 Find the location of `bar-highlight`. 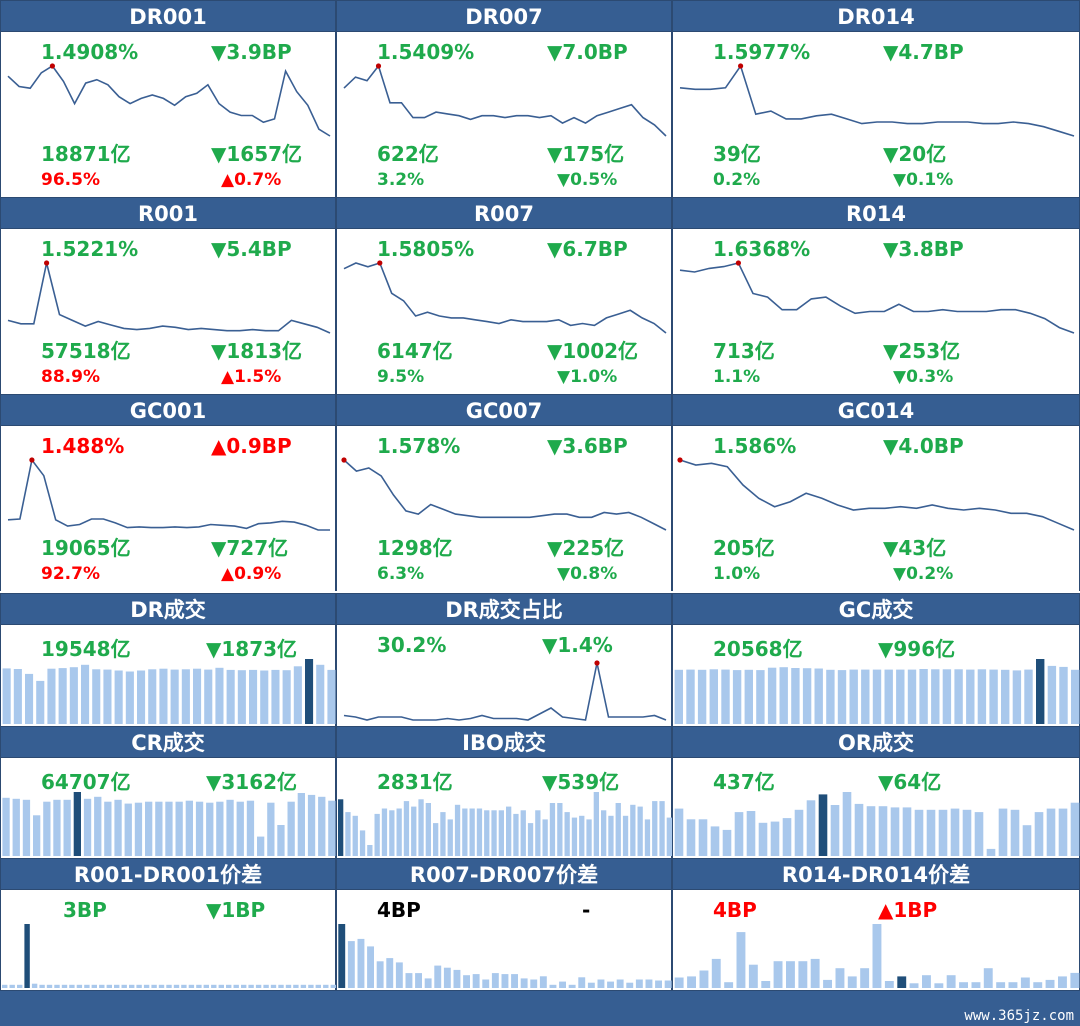

bar-highlight is located at coordinates (901, 982).